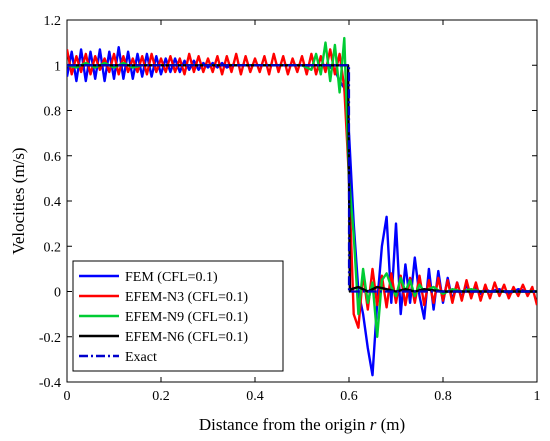 The height and width of the screenshot is (441, 550). Describe the element at coordinates (50, 338) in the screenshot. I see `y-tick-label: -0.2` at that location.